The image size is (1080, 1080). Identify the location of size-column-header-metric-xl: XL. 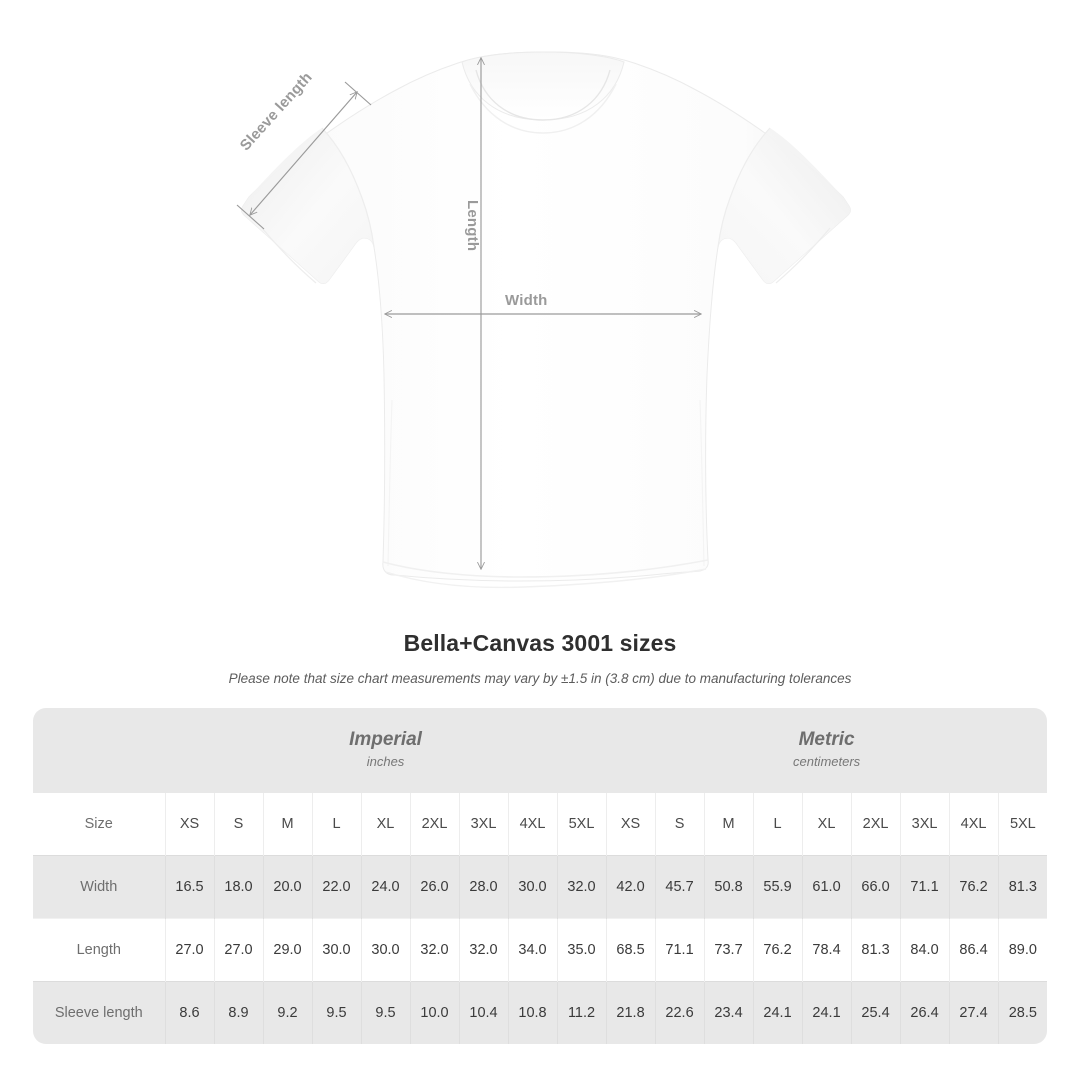
(826, 824).